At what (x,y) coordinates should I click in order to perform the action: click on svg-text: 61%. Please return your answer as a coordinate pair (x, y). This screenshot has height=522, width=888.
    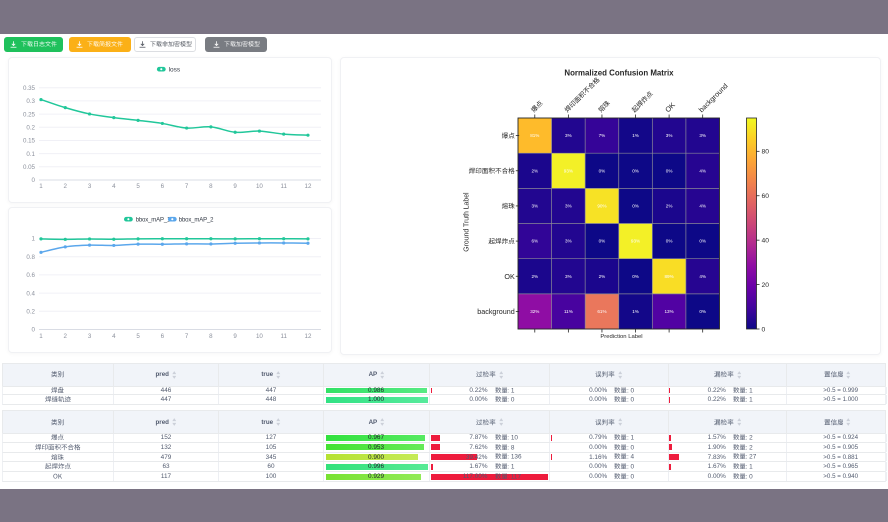
    Looking at the image, I should click on (601, 311).